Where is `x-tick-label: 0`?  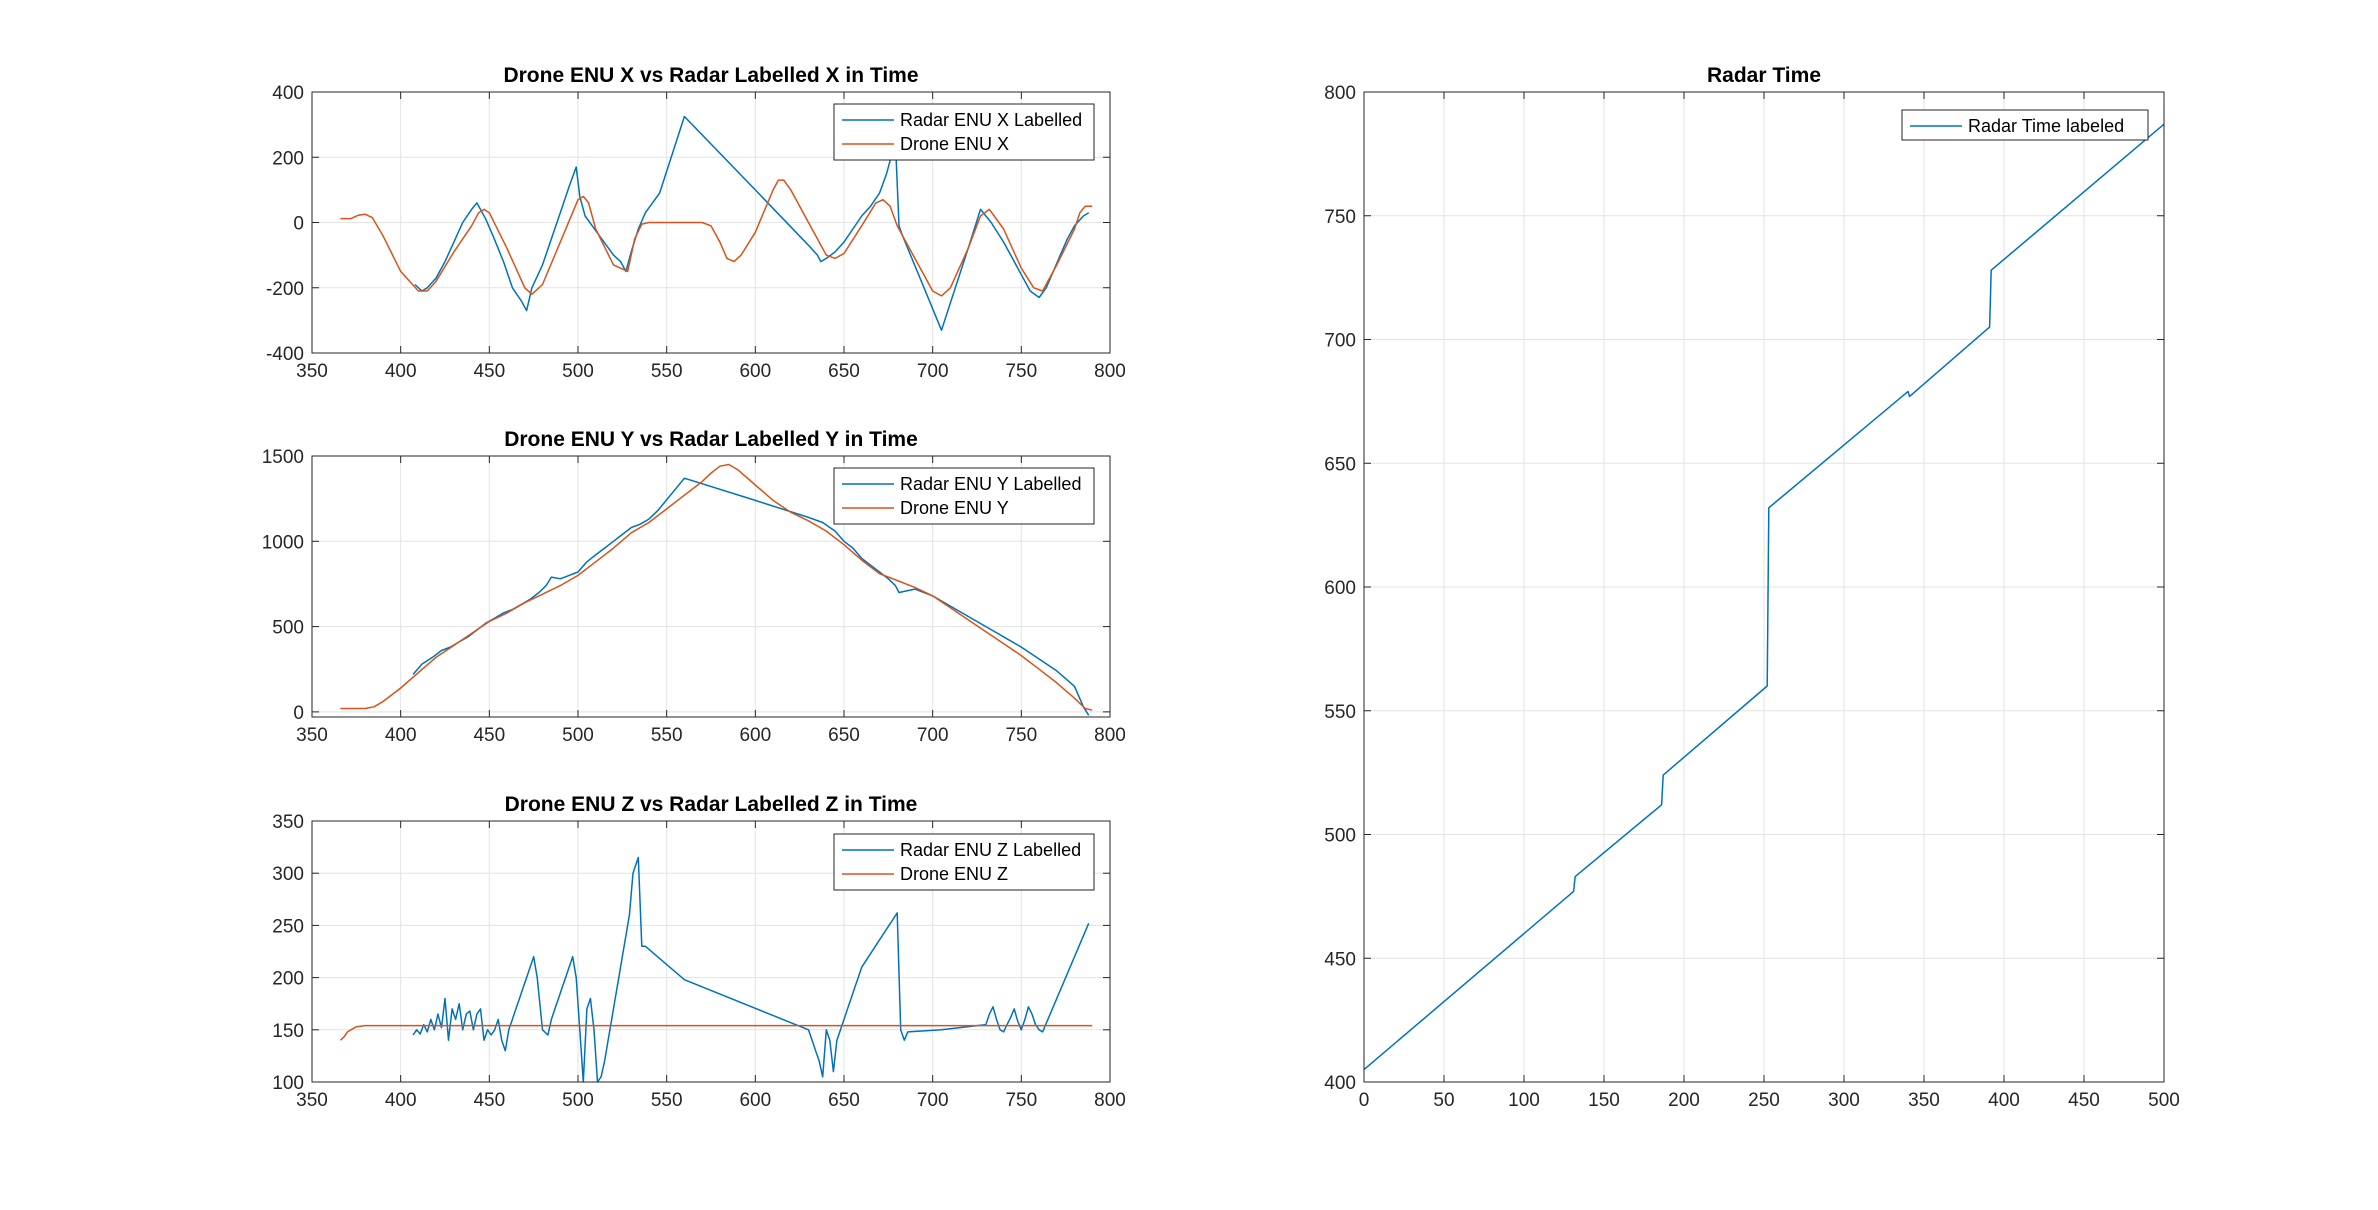
x-tick-label: 0 is located at coordinates (1364, 1100).